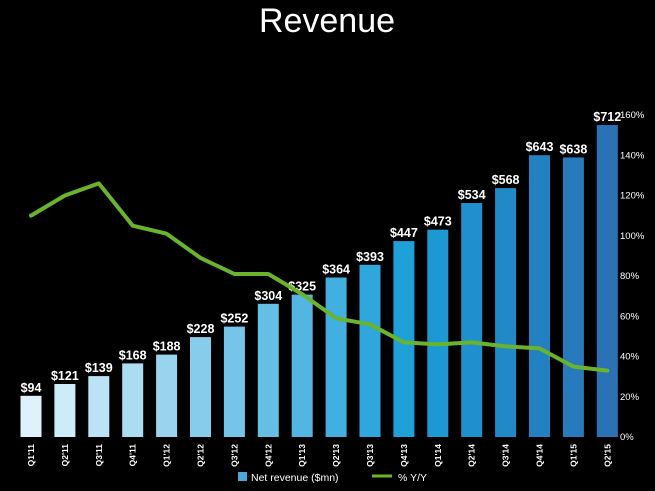  What do you see at coordinates (234, 319) in the screenshot?
I see `bar-value-label: $252` at bounding box center [234, 319].